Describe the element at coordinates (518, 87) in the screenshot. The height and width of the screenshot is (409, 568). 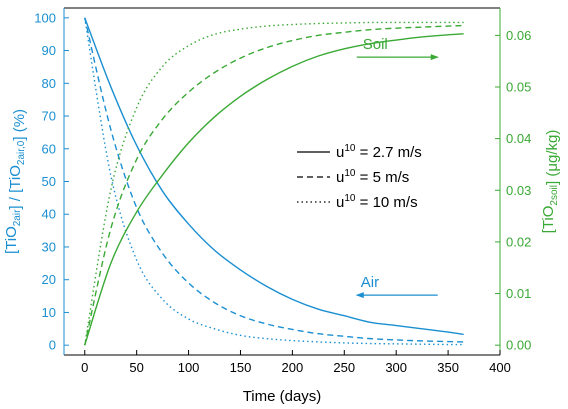
I see `y-right-tick-label: 0.05` at that location.